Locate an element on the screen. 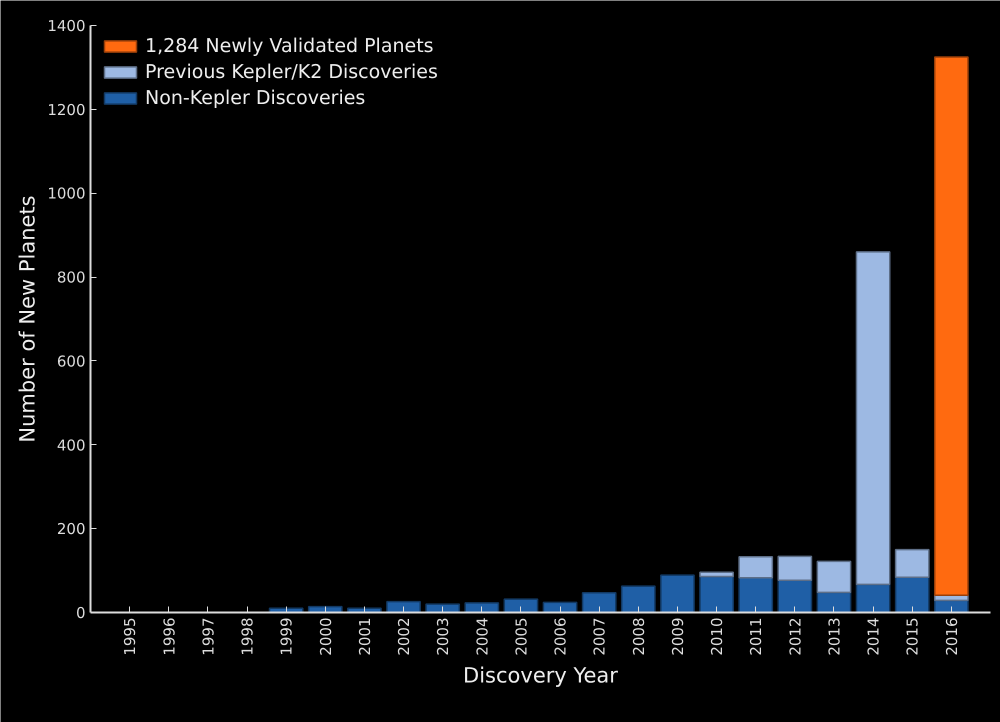  x-axis-title: Discovery Year is located at coordinates (540, 676).